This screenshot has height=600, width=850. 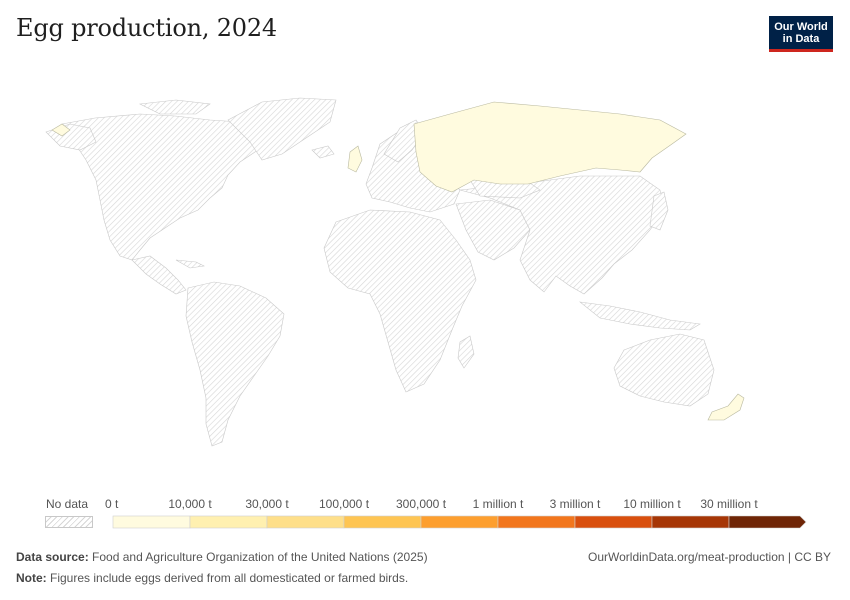 What do you see at coordinates (466, 352) in the screenshot?
I see `madagascar-shape` at bounding box center [466, 352].